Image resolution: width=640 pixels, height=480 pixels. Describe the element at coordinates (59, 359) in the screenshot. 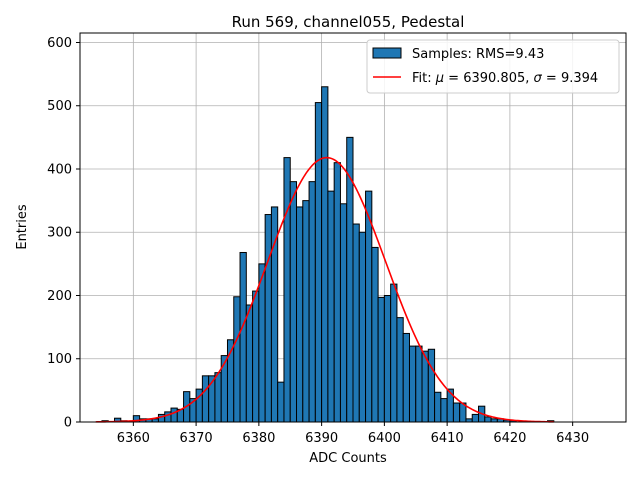

I see `y-tick-label: 100` at that location.